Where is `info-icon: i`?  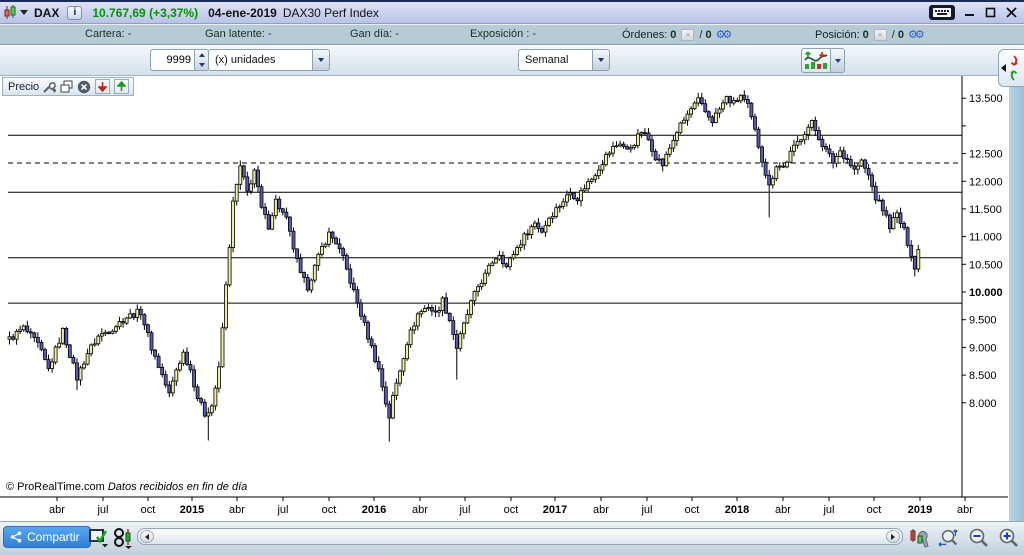 info-icon: i is located at coordinates (75, 12).